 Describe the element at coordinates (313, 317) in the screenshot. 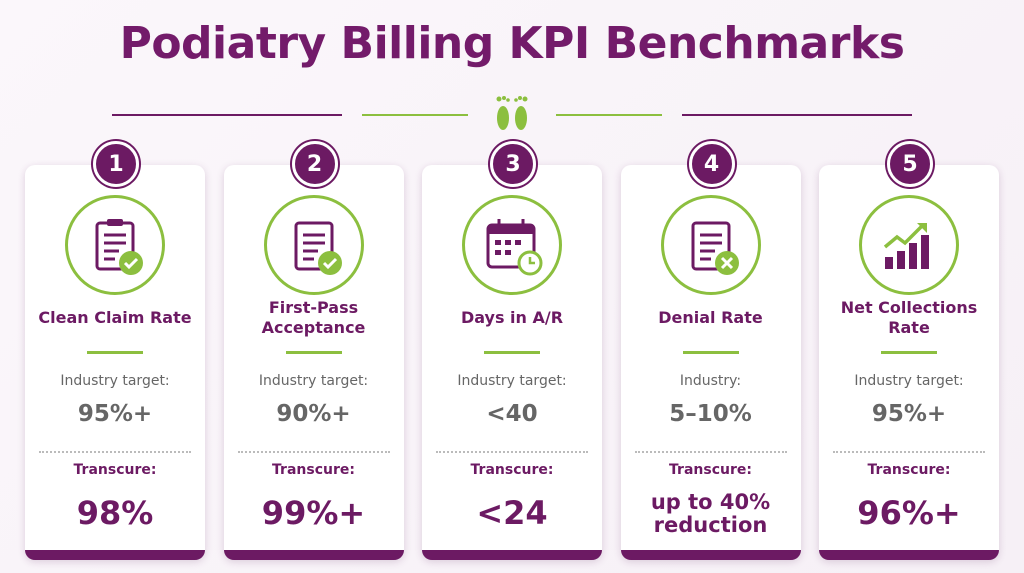

I see `kpi-label: First-Pass Acceptance` at that location.